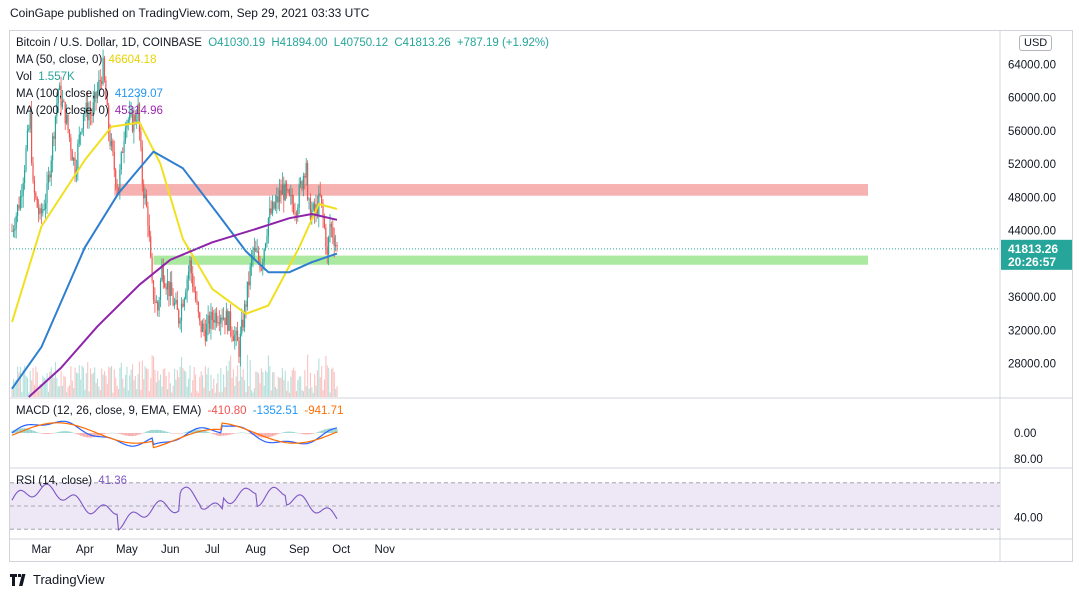 Image resolution: width=1079 pixels, height=598 pixels. I want to click on ma100-row: MA (100, close, 0) 41239.07, so click(284, 94).